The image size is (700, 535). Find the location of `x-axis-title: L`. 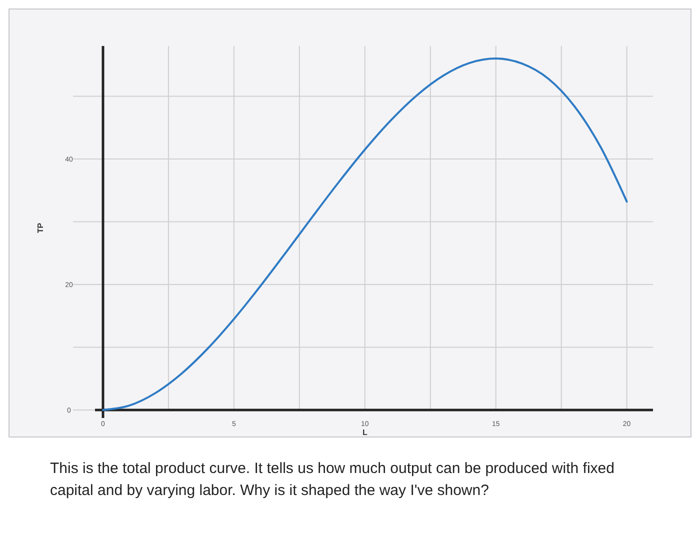

x-axis-title: L is located at coordinates (365, 432).